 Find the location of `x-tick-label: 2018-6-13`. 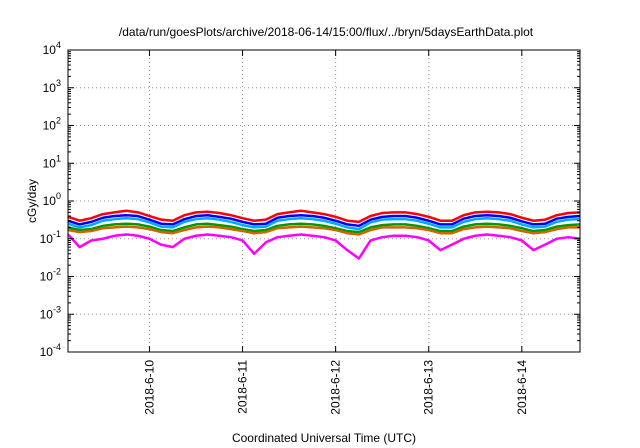

x-tick-label: 2018-6-13 is located at coordinates (429, 387).